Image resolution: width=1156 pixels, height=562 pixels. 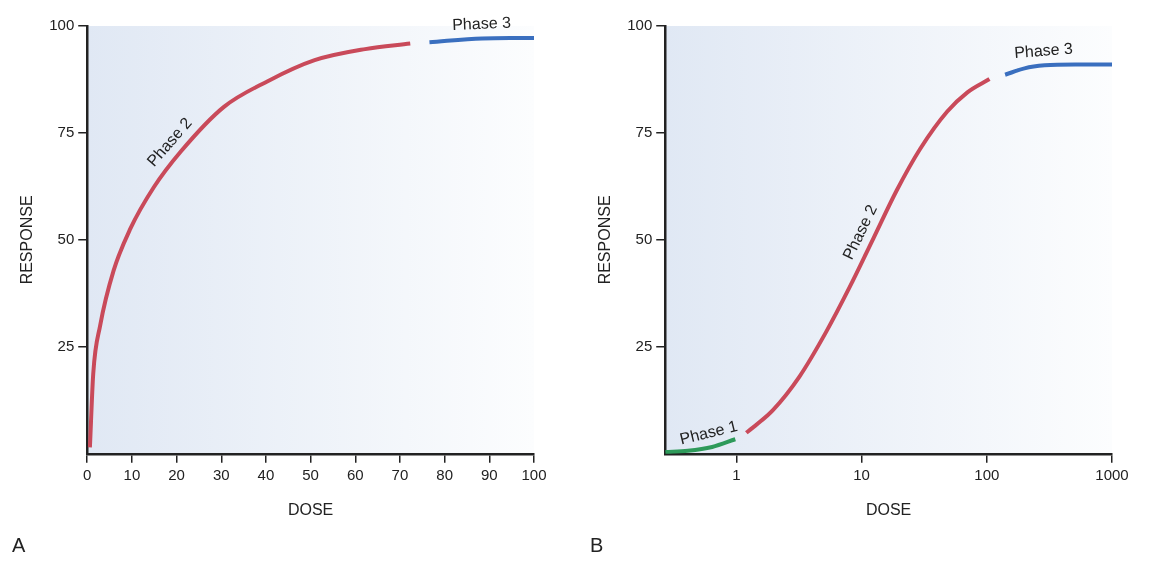 I want to click on x-tick-label: 50, so click(x=310, y=474).